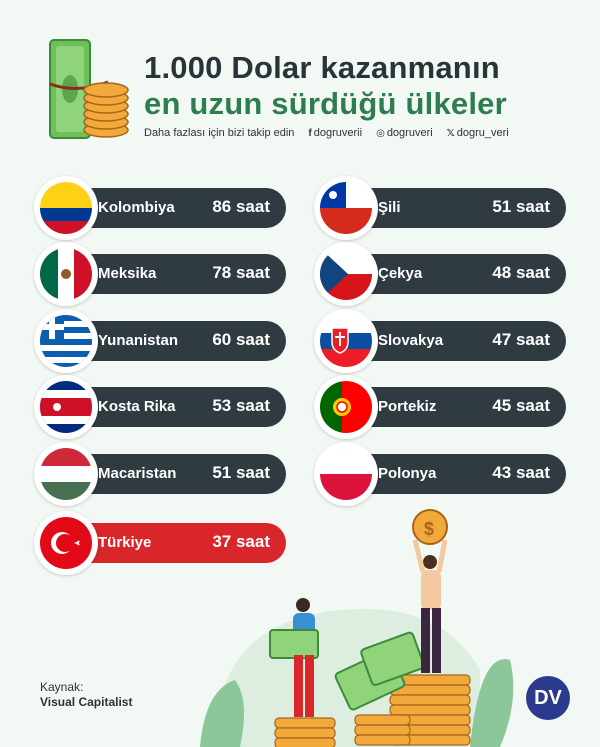  What do you see at coordinates (407, 473) in the screenshot?
I see `country-label: Polonya` at bounding box center [407, 473].